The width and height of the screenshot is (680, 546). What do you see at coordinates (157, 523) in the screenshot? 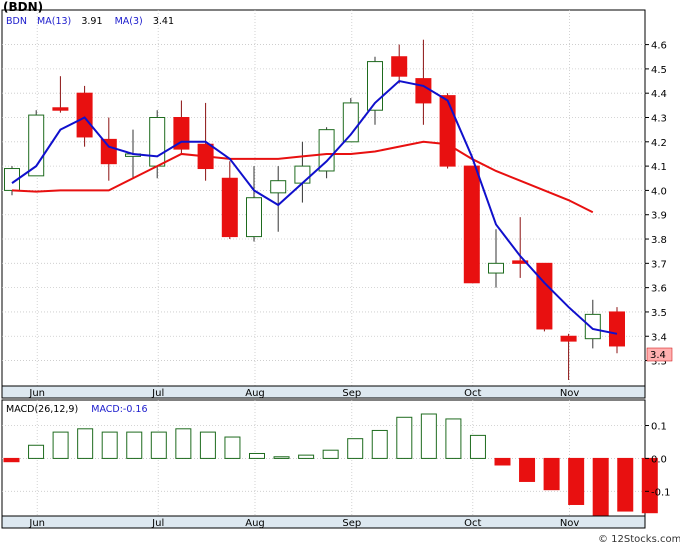
I see `macd-x-tick-label: Jul` at bounding box center [157, 523].